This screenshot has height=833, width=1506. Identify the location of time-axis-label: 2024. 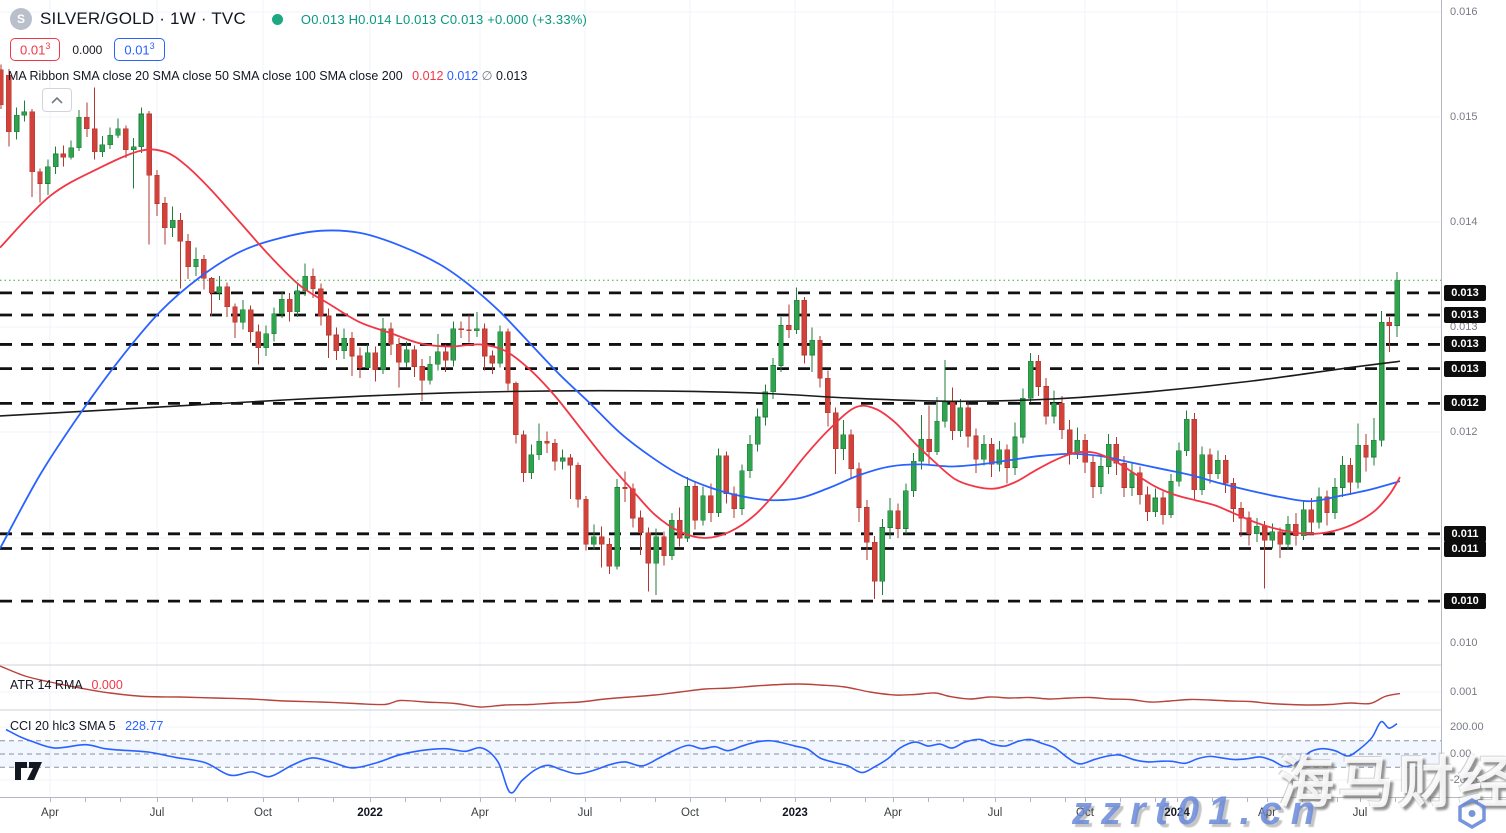
(1177, 813).